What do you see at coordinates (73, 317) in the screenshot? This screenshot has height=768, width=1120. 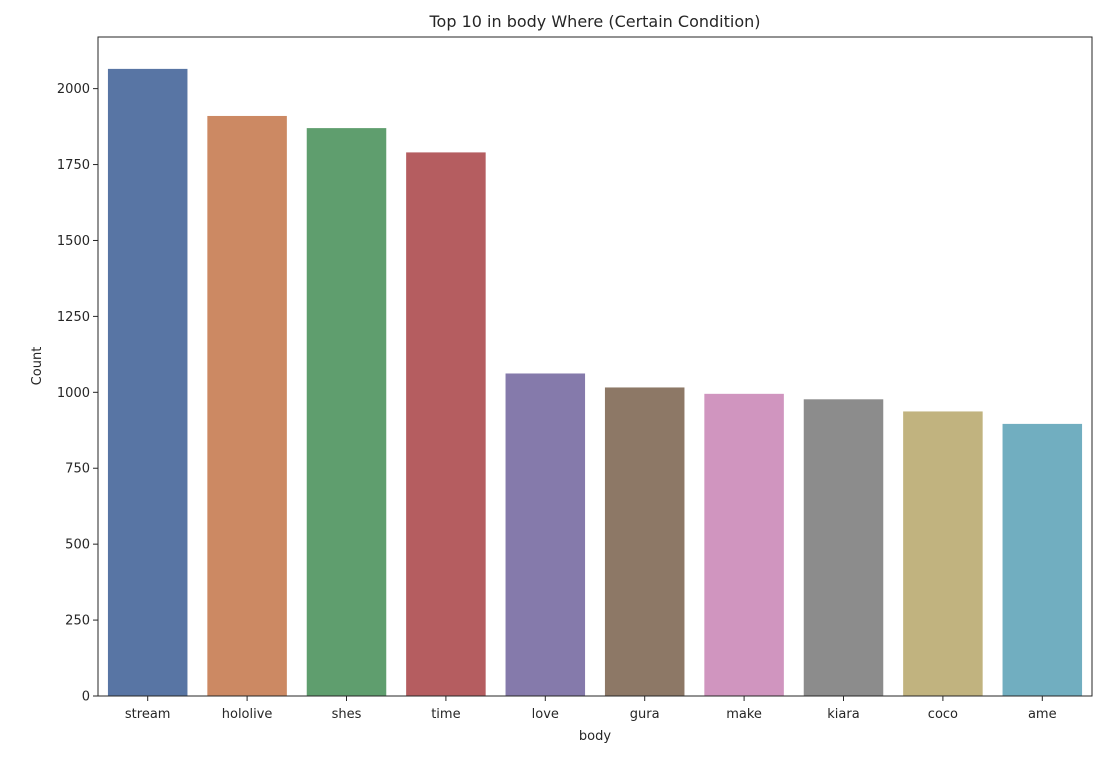 I see `y-tick-label: 1250` at bounding box center [73, 317].